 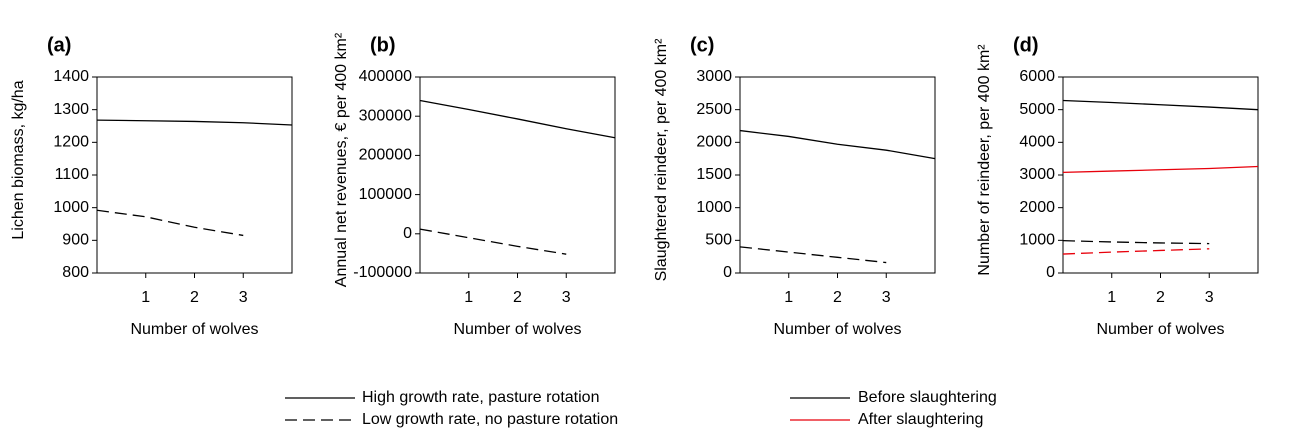 What do you see at coordinates (71, 76) in the screenshot?
I see `y-tick-label: 1400` at bounding box center [71, 76].